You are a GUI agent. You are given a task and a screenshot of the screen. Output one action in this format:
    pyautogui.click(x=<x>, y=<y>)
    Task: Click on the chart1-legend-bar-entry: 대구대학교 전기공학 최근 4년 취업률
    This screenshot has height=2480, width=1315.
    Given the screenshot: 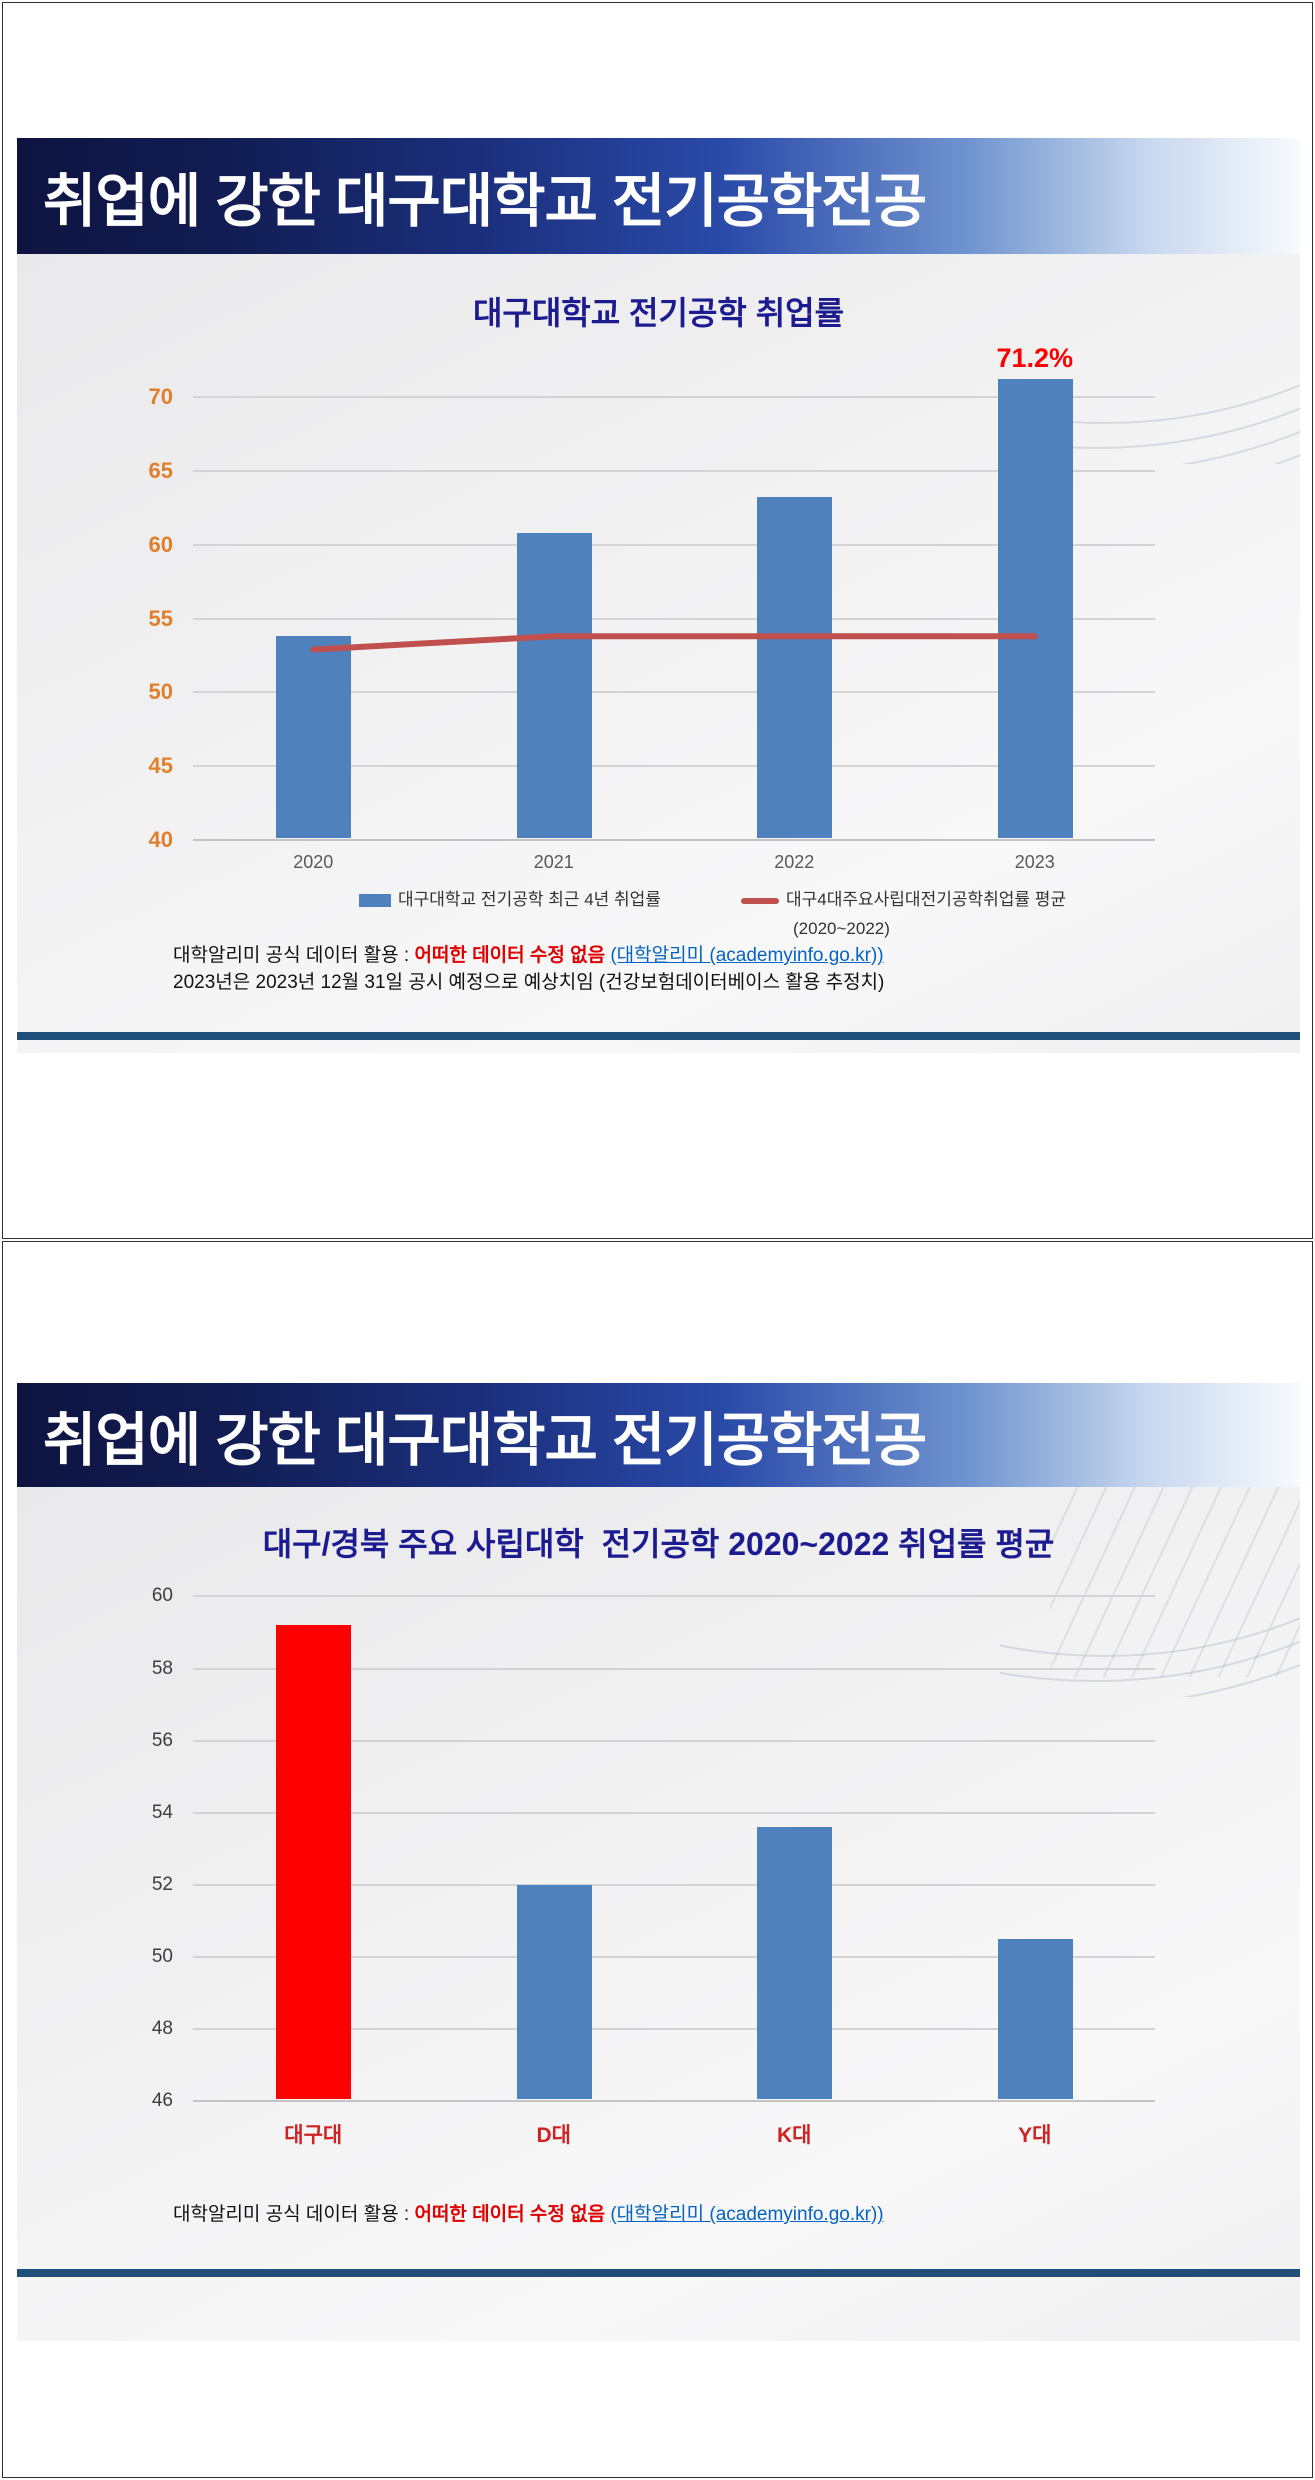 What is the action you would take?
    pyautogui.click(x=510, y=897)
    